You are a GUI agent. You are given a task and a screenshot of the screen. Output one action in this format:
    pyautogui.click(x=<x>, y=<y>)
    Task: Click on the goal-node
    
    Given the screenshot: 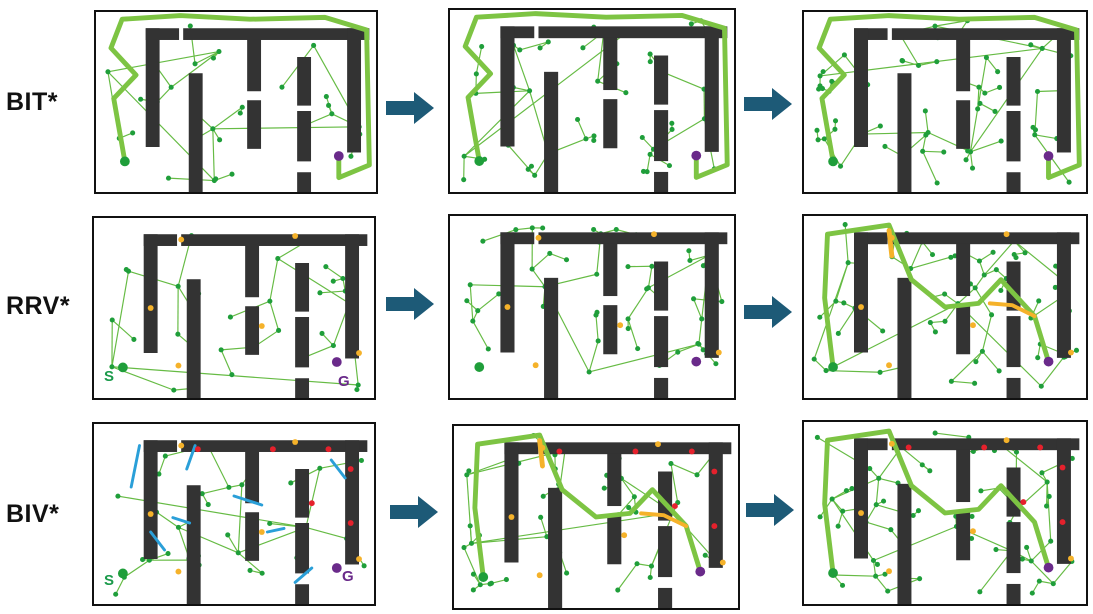 What is the action you would take?
    pyautogui.click(x=1048, y=156)
    